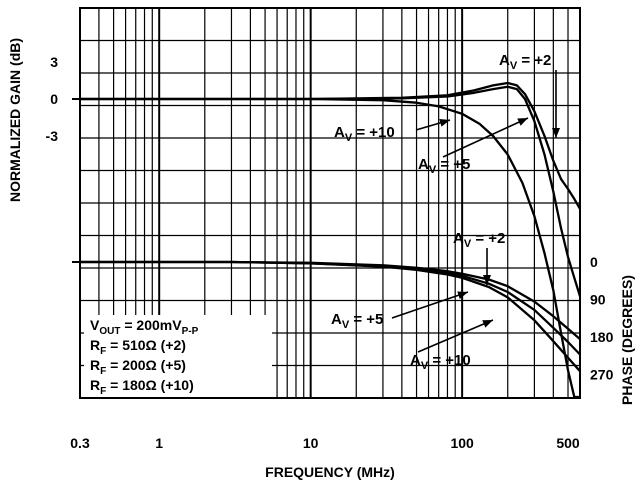 This screenshot has width=644, height=485. I want to click on arrow-phase-av2-head, so click(487, 280).